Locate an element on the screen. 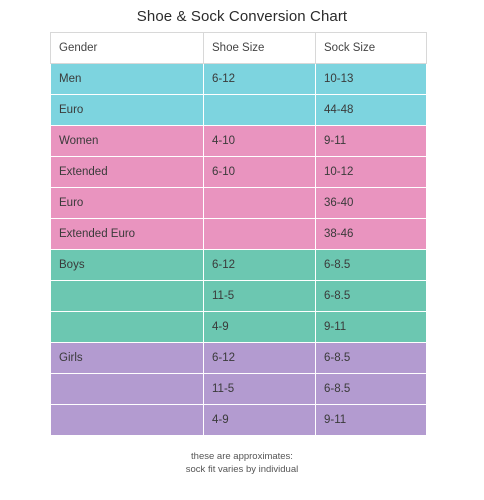  sock-size-cell: 36-40 is located at coordinates (371, 203).